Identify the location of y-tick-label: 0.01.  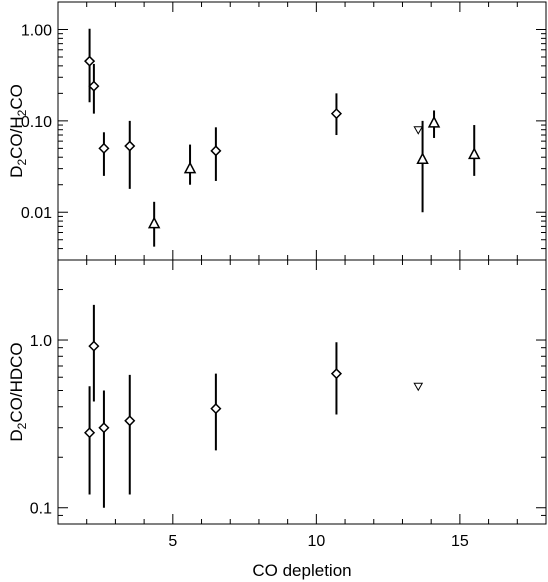
(36, 213).